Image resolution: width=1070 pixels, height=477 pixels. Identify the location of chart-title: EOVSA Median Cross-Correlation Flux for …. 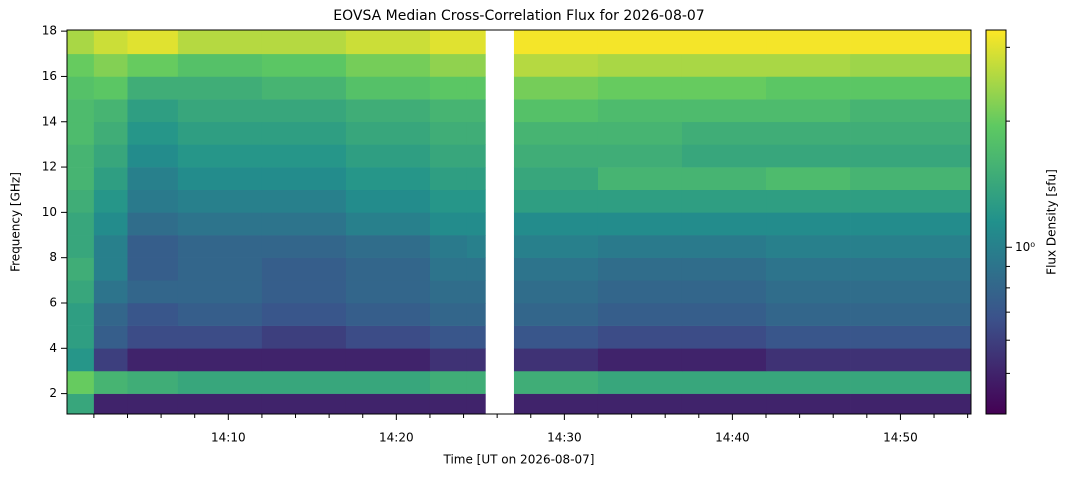
(518, 16).